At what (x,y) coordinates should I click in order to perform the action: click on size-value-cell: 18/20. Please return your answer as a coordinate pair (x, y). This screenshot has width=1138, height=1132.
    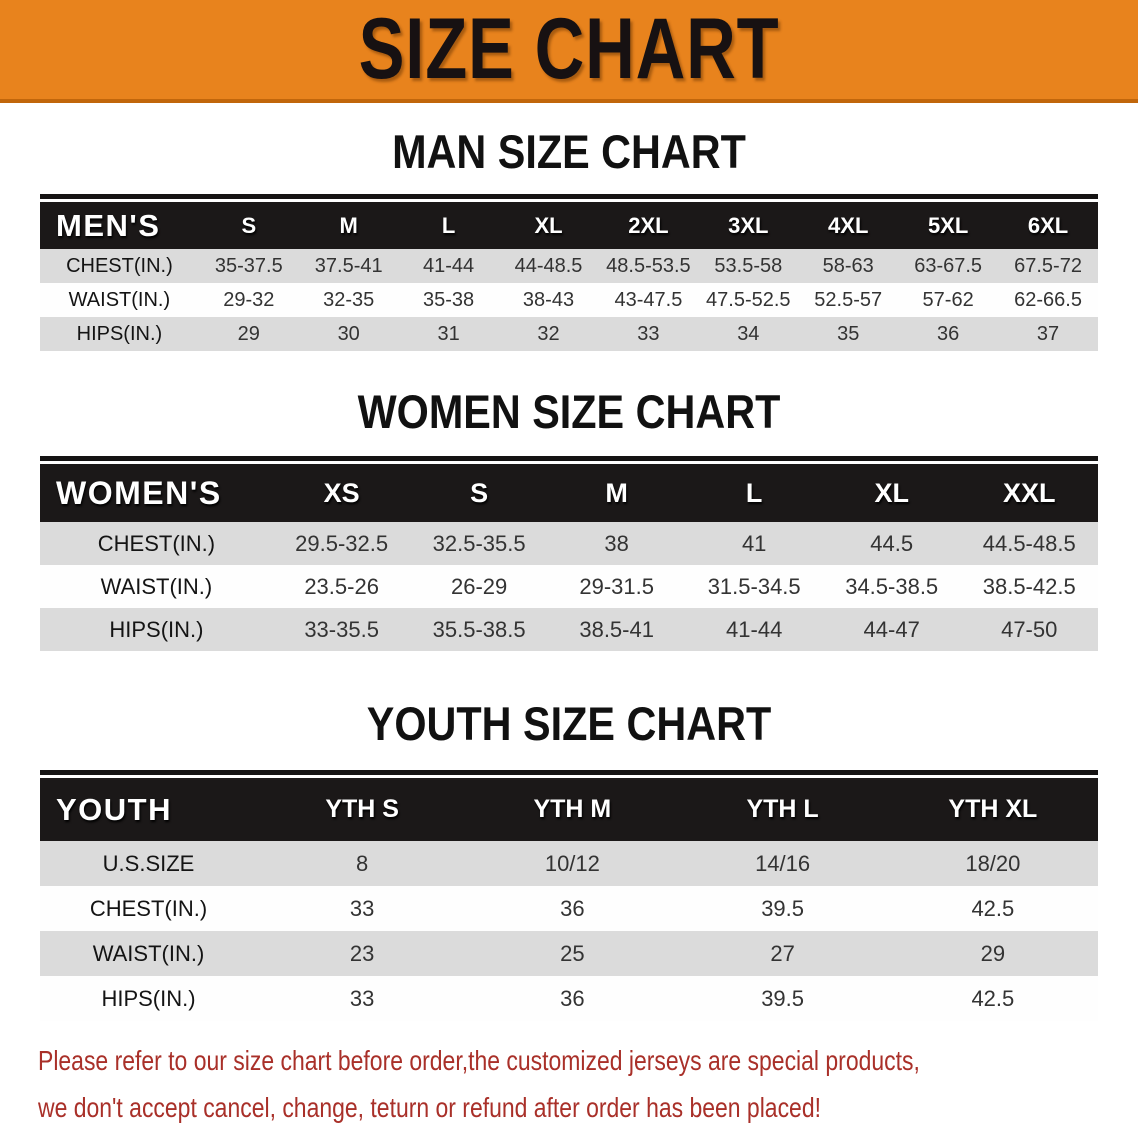
    Looking at the image, I should click on (992, 864).